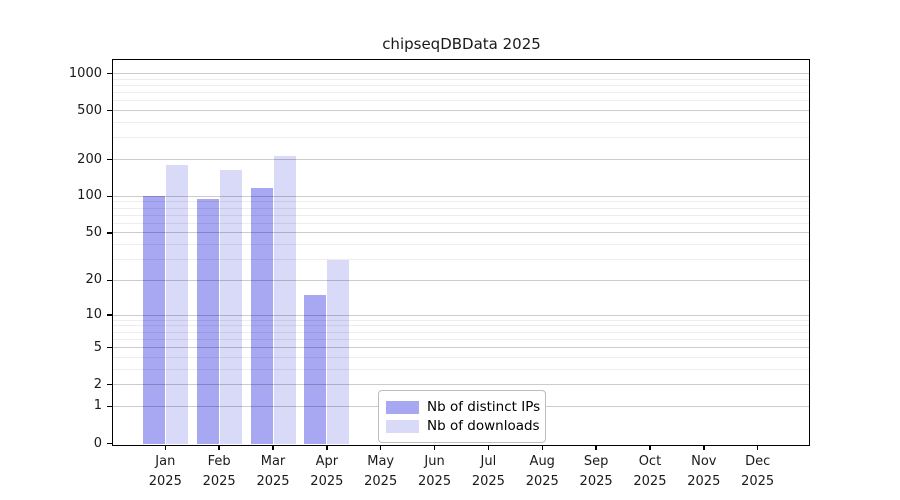 This screenshot has height=500, width=900. Describe the element at coordinates (93, 315) in the screenshot. I see `y-tick-label: 10` at that location.